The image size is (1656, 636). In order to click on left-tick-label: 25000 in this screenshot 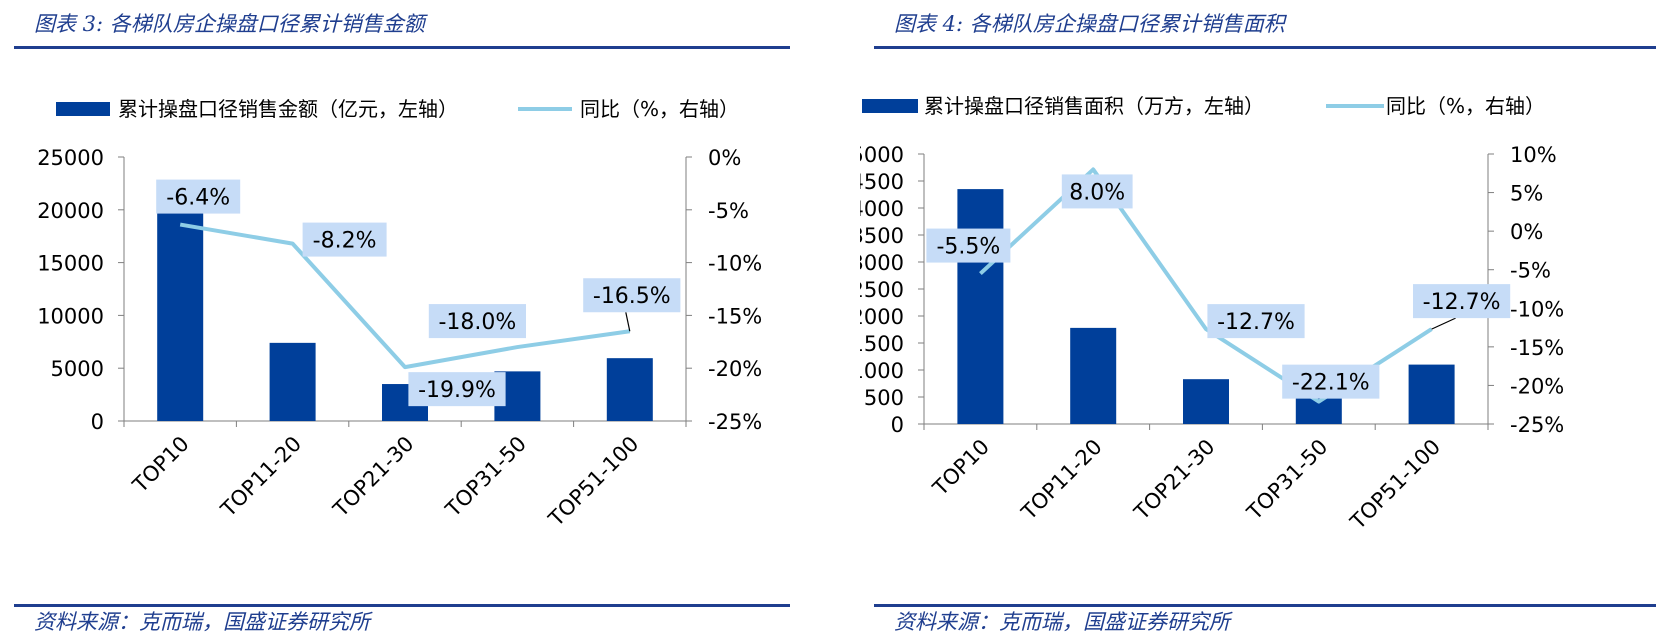, I will do `click(70, 158)`.